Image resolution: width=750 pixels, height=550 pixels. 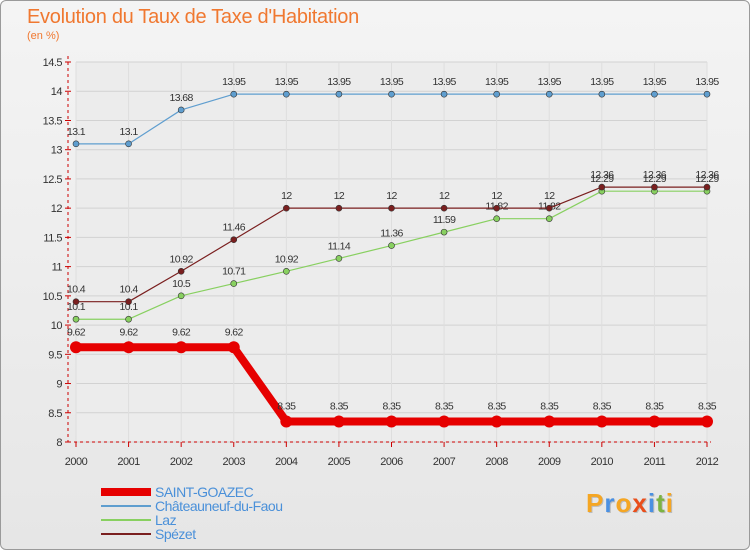 I want to click on legend: SAINT-GOAZEC Châteauneuf-du-Faou Laz Spézet, so click(x=231, y=513).